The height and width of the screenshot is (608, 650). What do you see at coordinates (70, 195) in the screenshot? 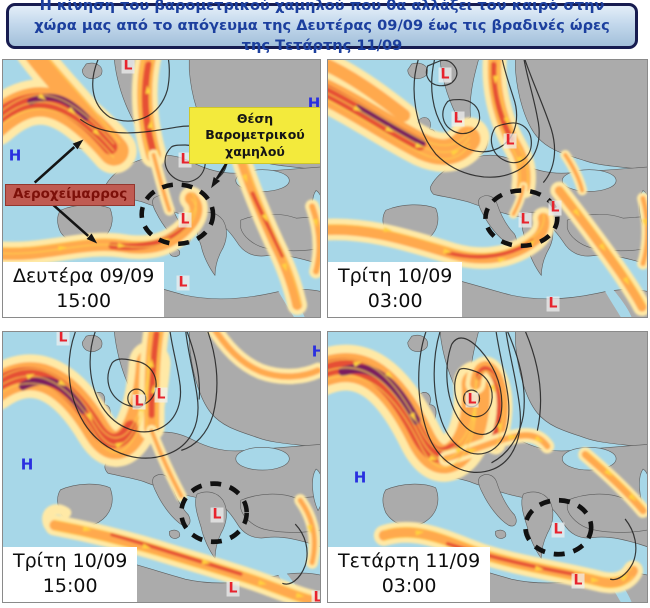
I see `jet-stream-callout: Αεροχείμαρρος` at bounding box center [70, 195].